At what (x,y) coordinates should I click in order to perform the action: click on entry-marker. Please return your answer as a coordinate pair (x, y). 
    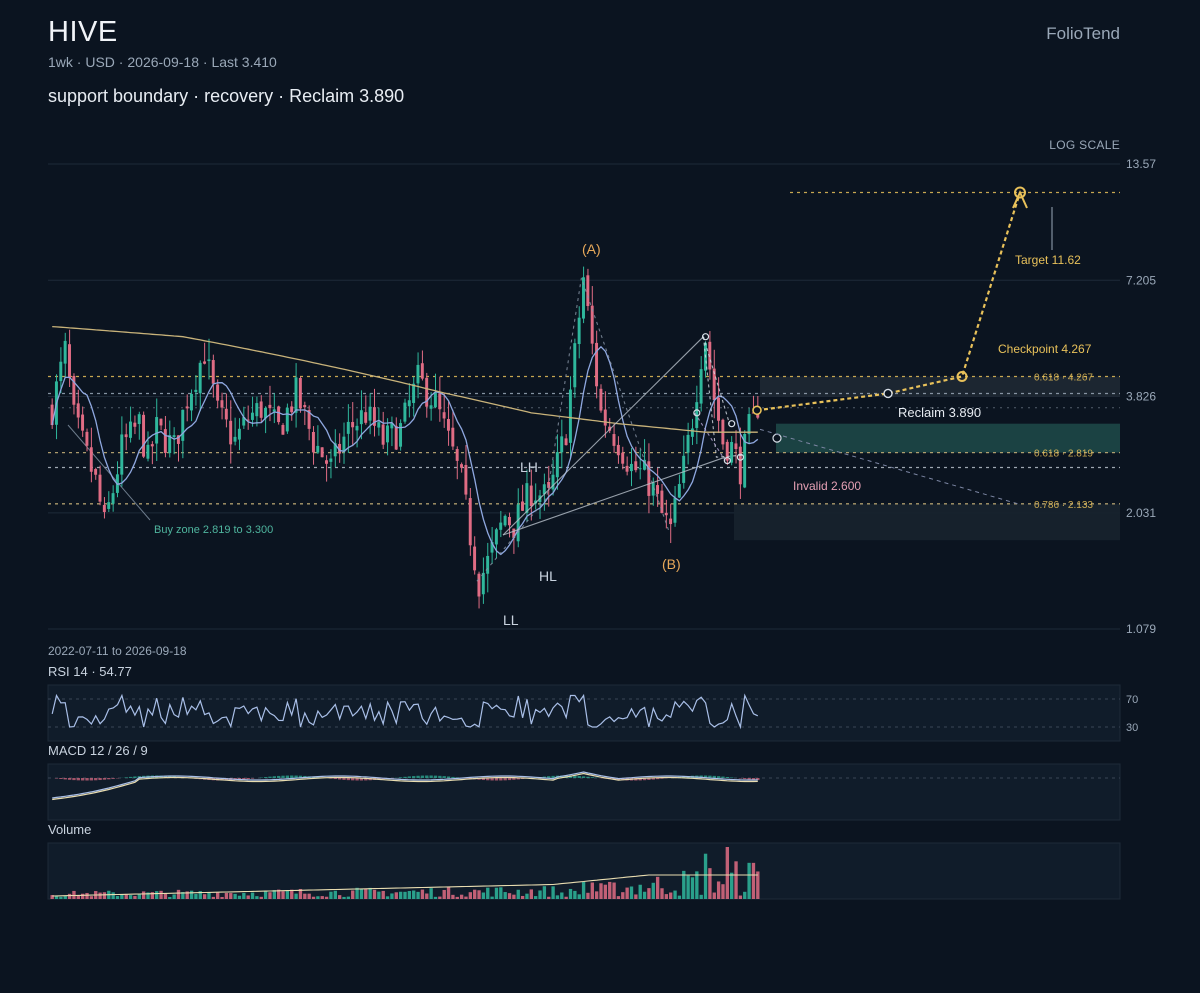
    Looking at the image, I should click on (777, 438).